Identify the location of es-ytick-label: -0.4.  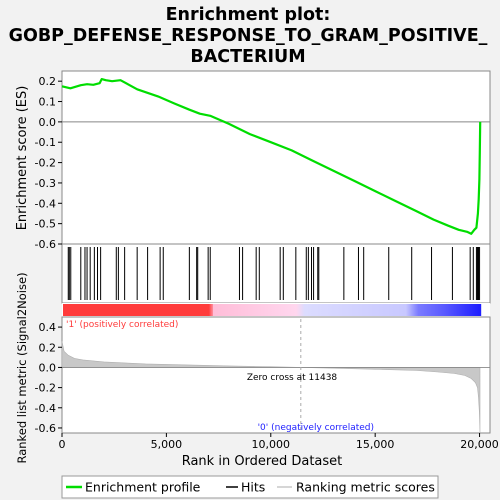
(45, 203).